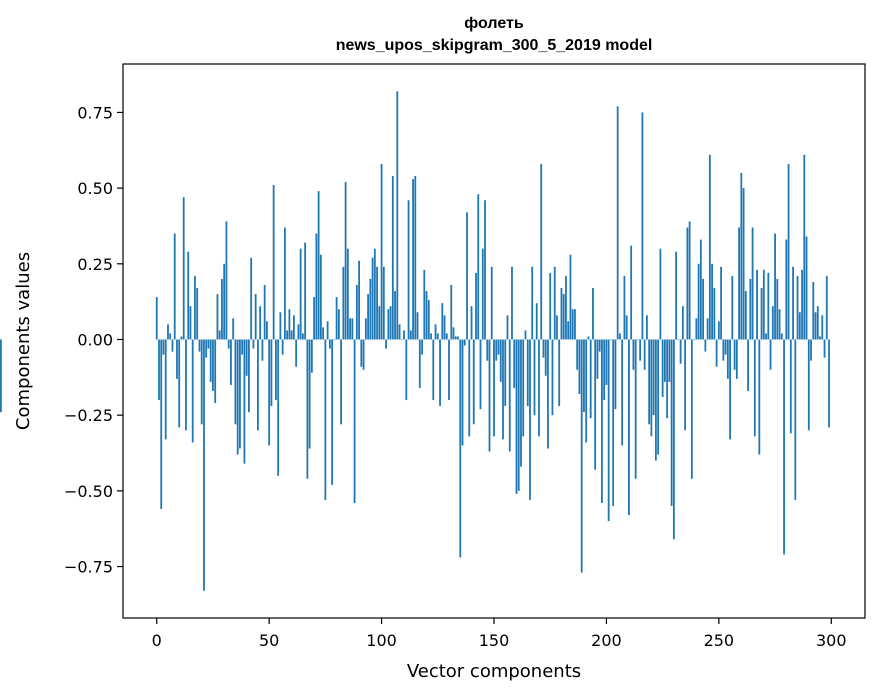 This screenshot has height=696, width=880. Describe the element at coordinates (494, 671) in the screenshot. I see `x-axis-label: Vector components` at that location.